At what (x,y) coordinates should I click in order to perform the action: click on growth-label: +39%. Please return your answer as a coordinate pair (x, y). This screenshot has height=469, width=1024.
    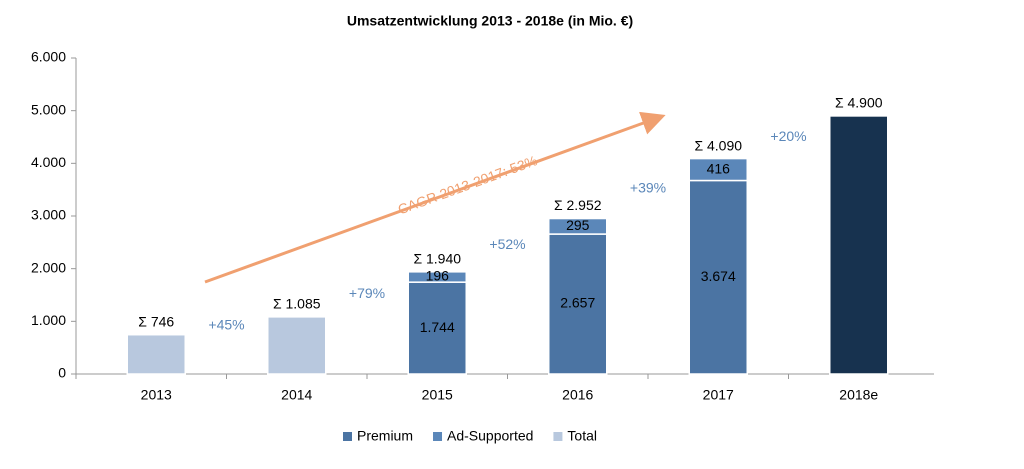
    Looking at the image, I should click on (648, 187).